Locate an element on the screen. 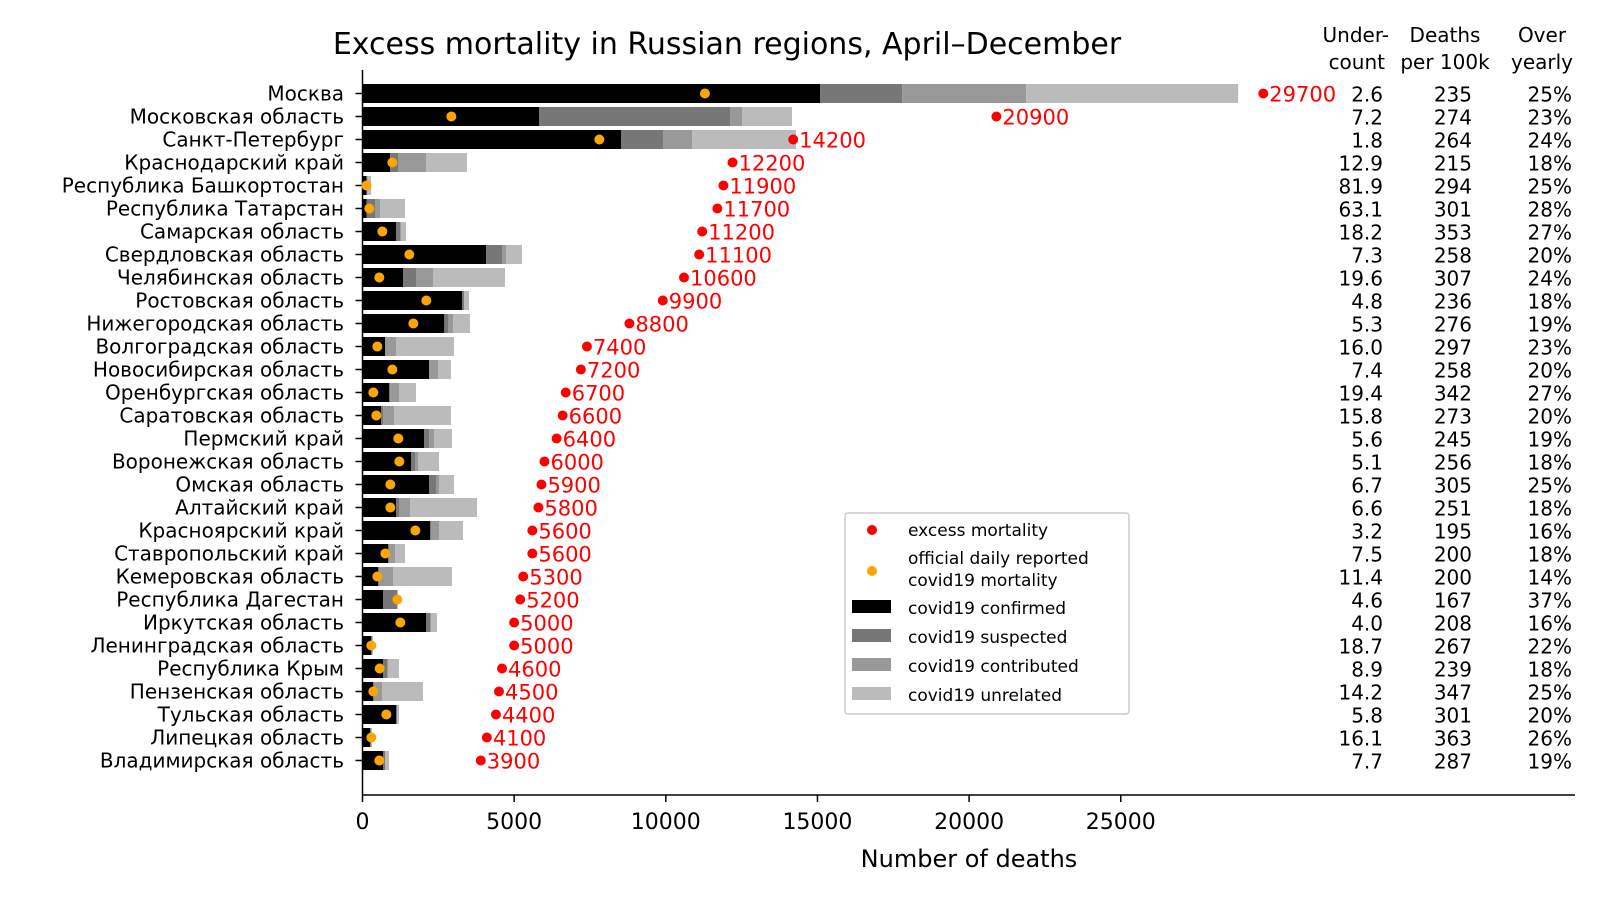 The height and width of the screenshot is (904, 1600). deaths-per-100k-value: 239 is located at coordinates (1453, 670).